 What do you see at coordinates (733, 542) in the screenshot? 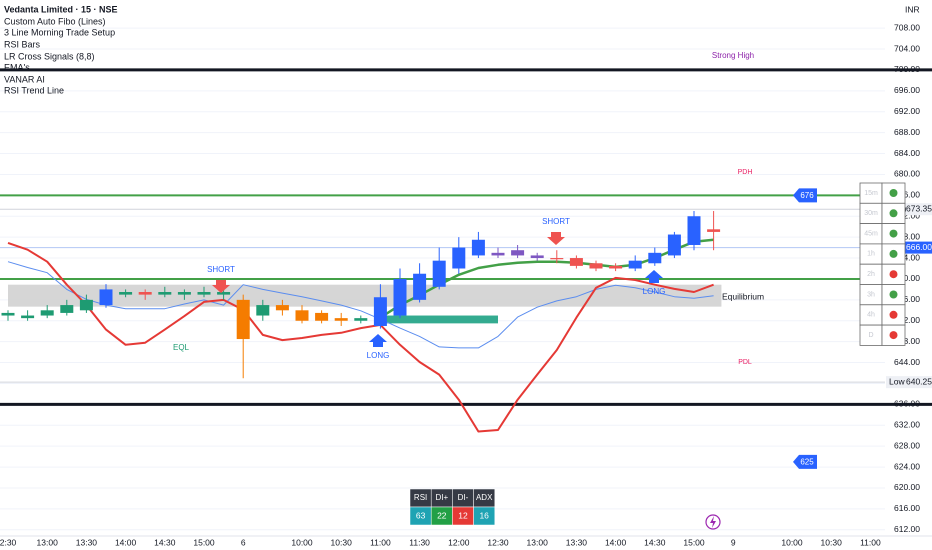
I see `x-tick-label: 9` at bounding box center [733, 542].